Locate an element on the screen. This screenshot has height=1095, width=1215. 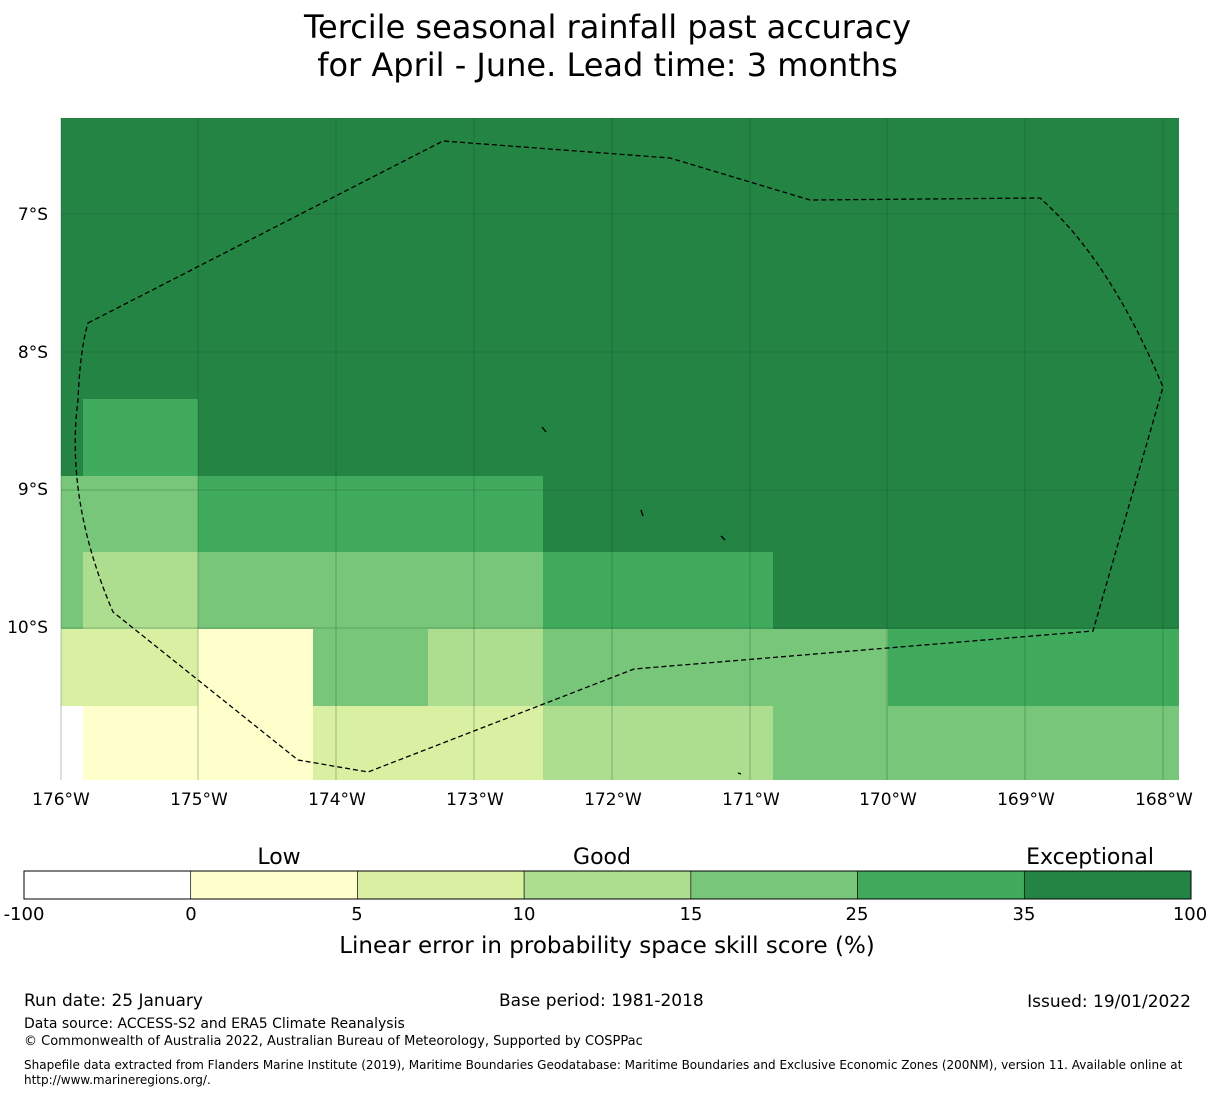
tick-label: 15 is located at coordinates (691, 914).